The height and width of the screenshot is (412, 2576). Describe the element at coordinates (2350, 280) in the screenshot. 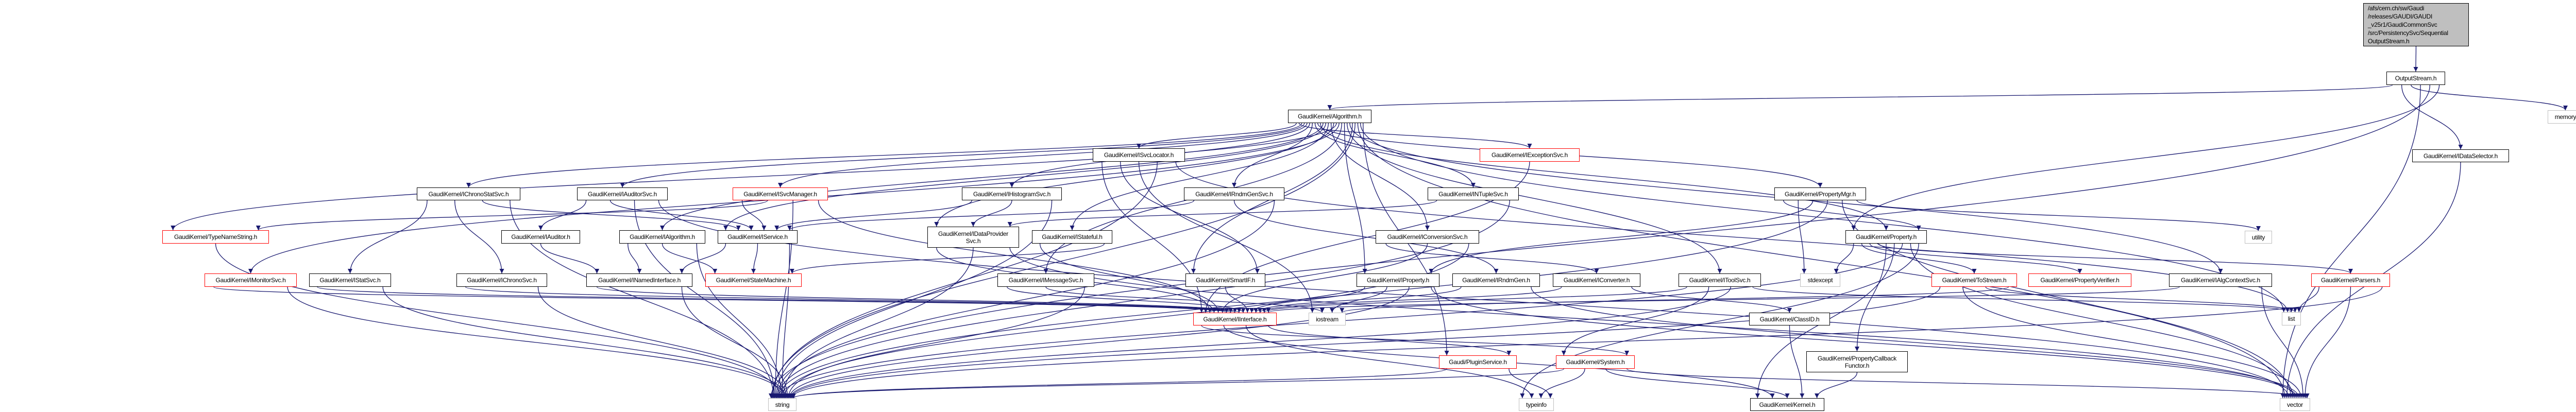

I see `node-parsers: GaudiKernel/Parsers.h` at that location.